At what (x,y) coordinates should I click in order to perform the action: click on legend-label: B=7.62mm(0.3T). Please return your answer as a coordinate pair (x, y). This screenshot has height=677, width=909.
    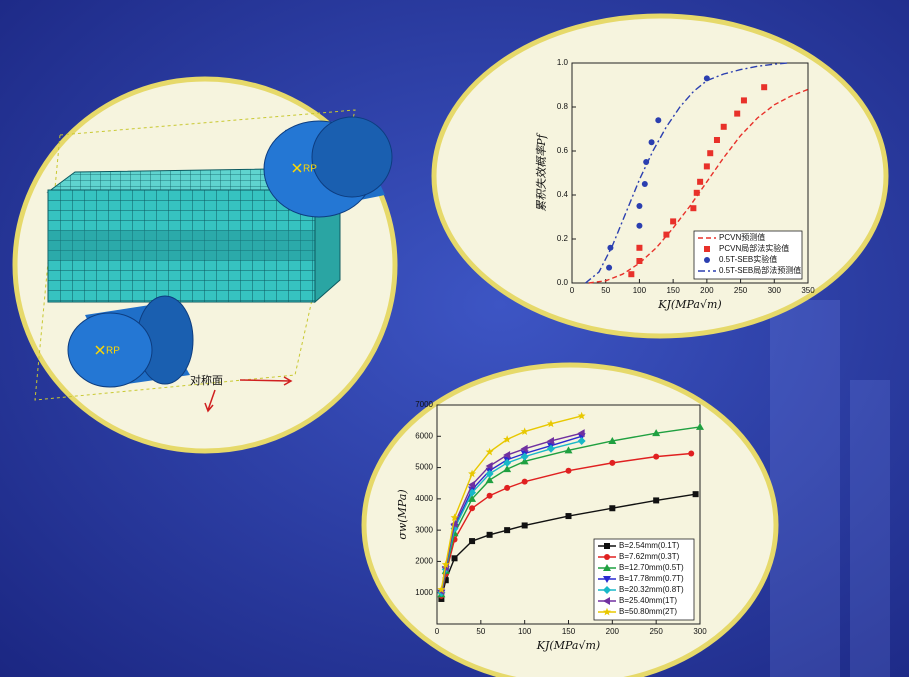
    Looking at the image, I should click on (649, 556).